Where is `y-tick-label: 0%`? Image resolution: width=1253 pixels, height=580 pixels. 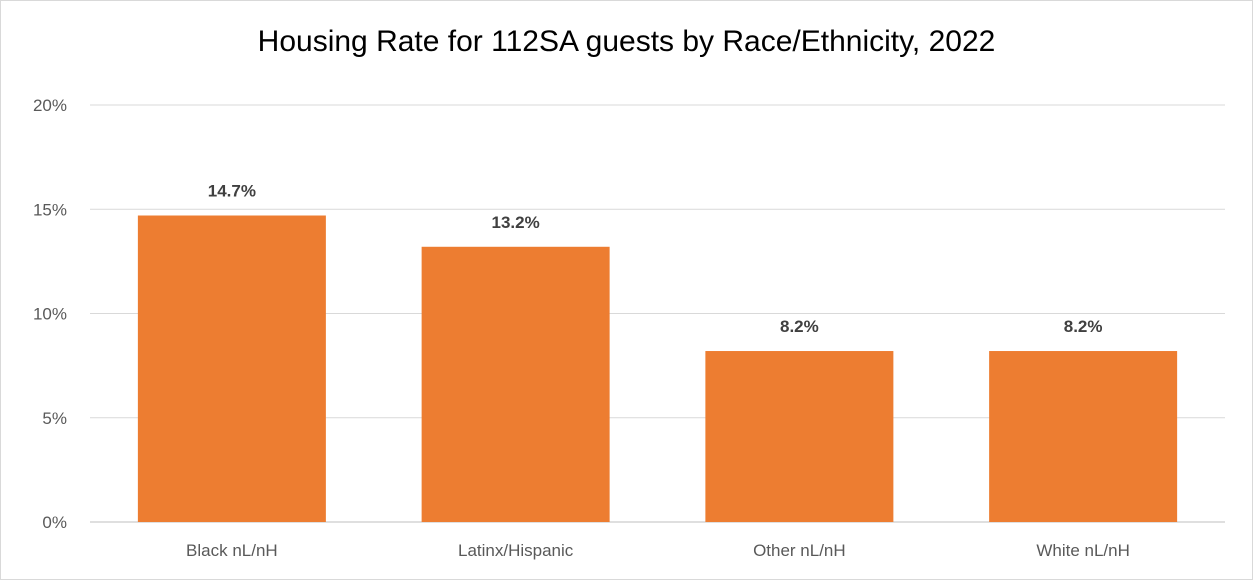
y-tick-label: 0% is located at coordinates (54, 522).